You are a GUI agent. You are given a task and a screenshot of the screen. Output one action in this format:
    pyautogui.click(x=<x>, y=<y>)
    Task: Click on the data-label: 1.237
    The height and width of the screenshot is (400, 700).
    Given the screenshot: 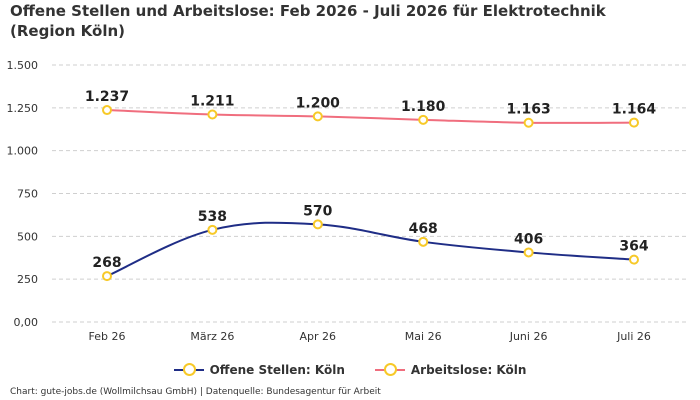 What is the action you would take?
    pyautogui.click(x=107, y=97)
    